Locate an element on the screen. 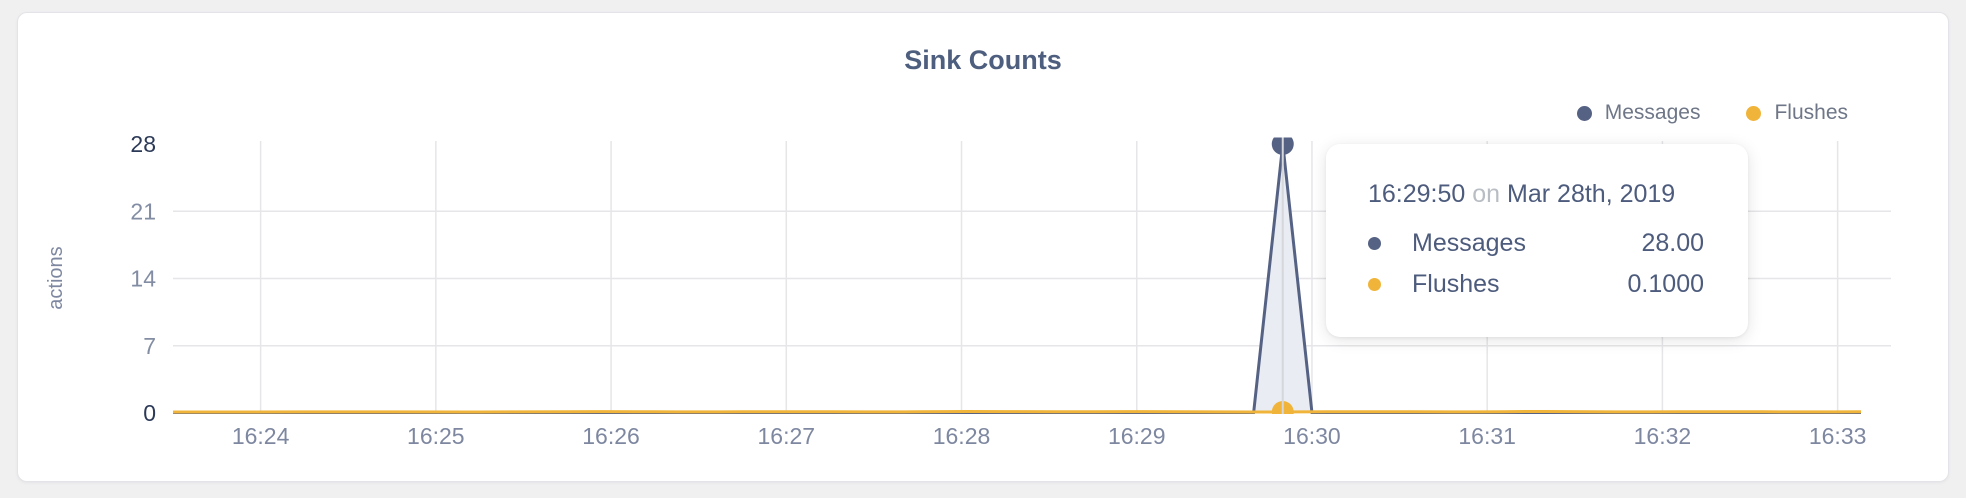 The height and width of the screenshot is (498, 1966). legend-item-flushes: Flushes is located at coordinates (1797, 113).